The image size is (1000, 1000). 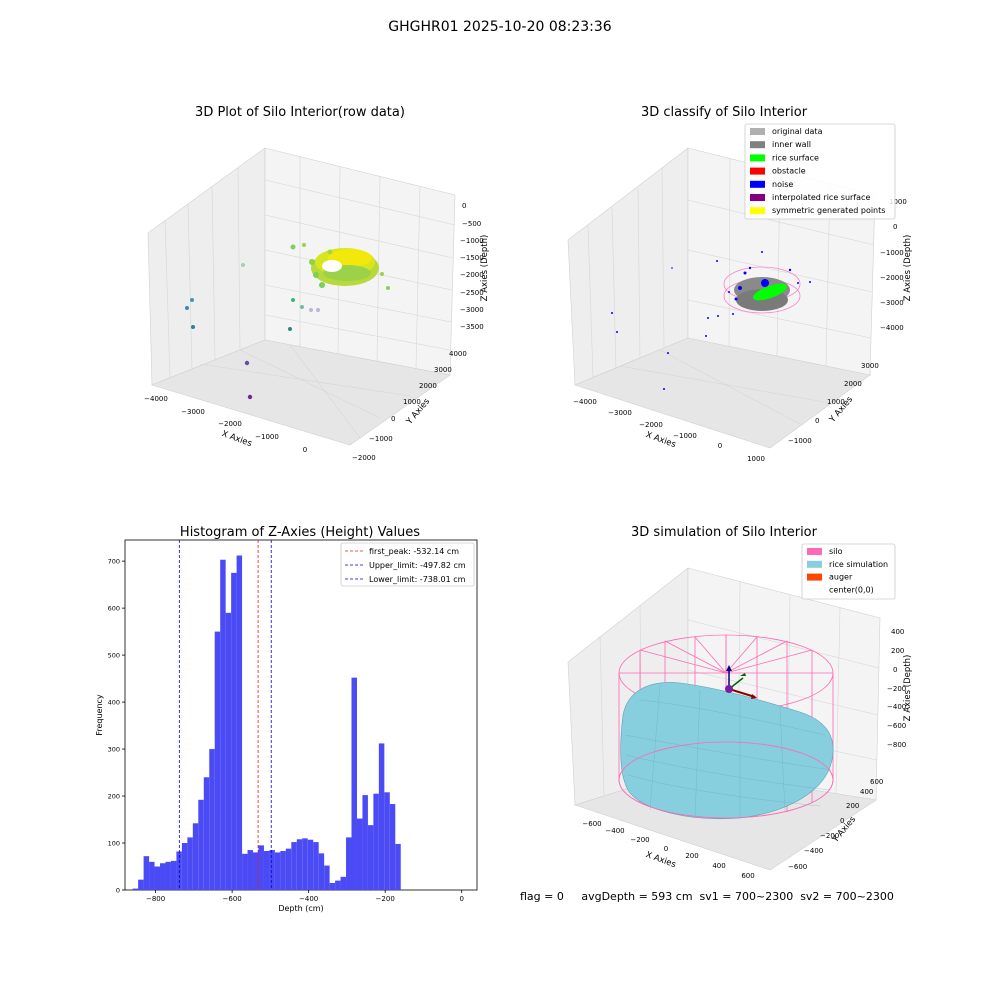 I want to click on sim-ztick-3: −200, so click(x=896, y=689).